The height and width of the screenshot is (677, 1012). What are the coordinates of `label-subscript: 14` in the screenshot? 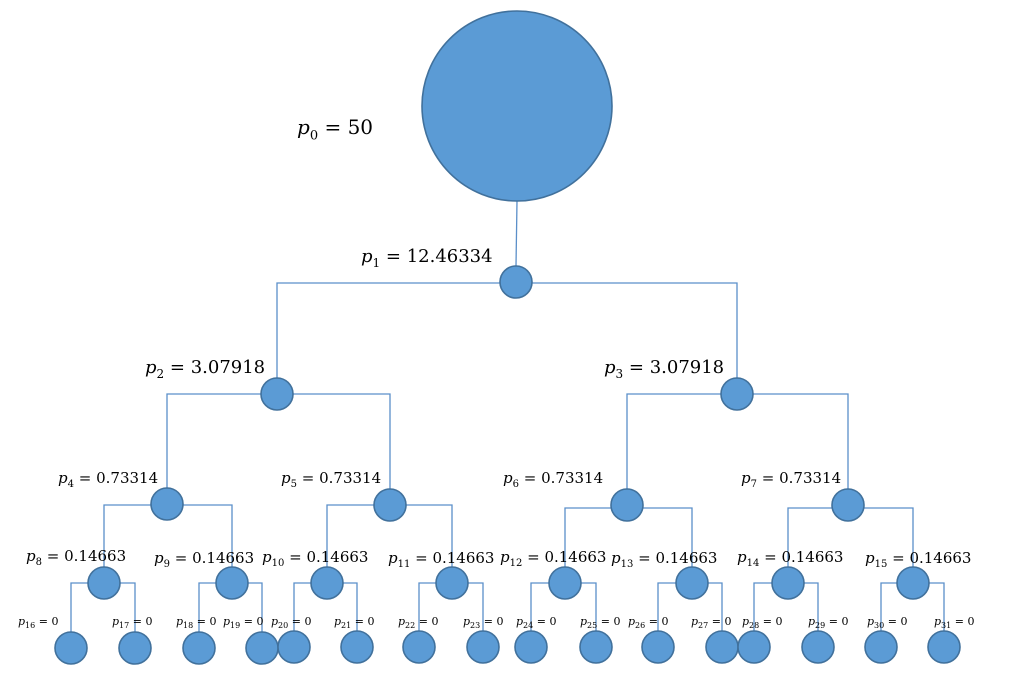 It's located at (753, 563).